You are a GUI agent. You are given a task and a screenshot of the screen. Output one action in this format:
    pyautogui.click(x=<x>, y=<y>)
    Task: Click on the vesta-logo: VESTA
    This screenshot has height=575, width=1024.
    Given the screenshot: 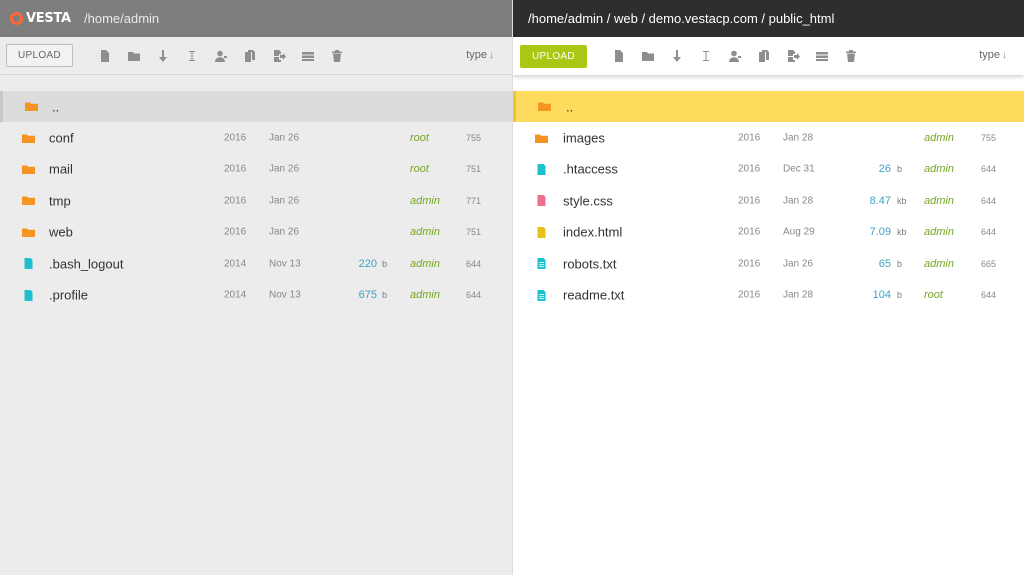 What is the action you would take?
    pyautogui.click(x=47, y=18)
    